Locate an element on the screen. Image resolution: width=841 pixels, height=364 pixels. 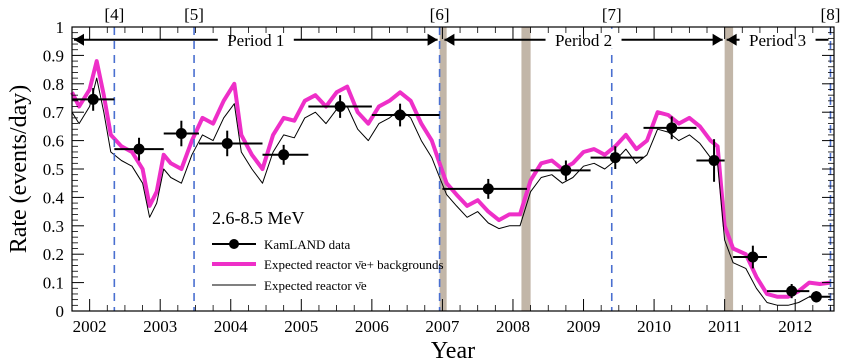
y-tick-label: 0.2 is located at coordinates (53, 254).